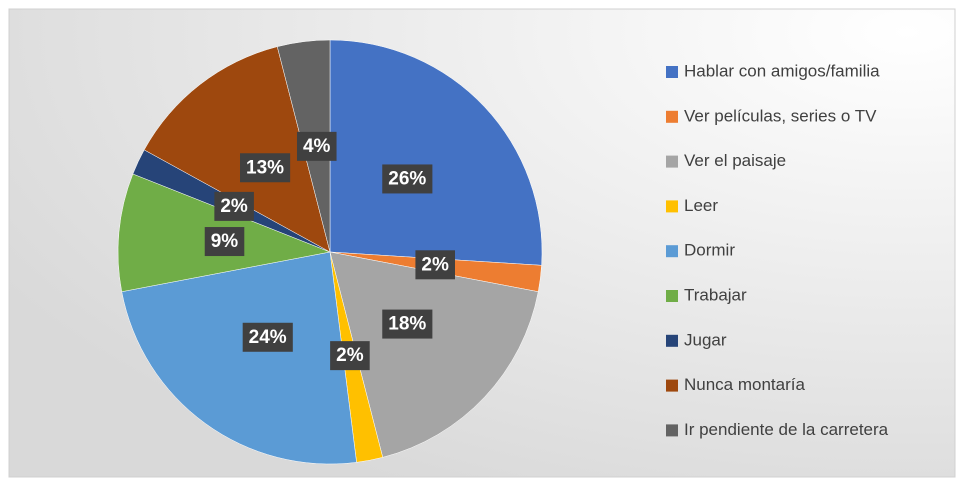 This screenshot has width=964, height=486. I want to click on legend-label: Trabajar, so click(715, 294).